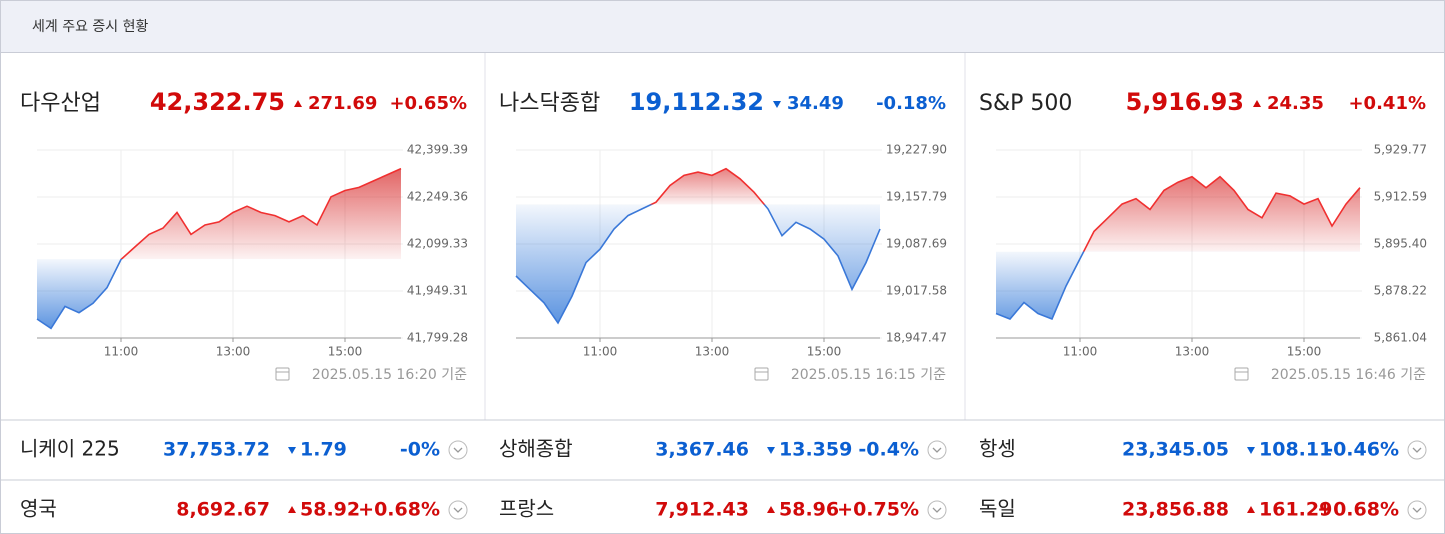 The image size is (1445, 534). I want to click on market-change: 1.79, so click(323, 450).